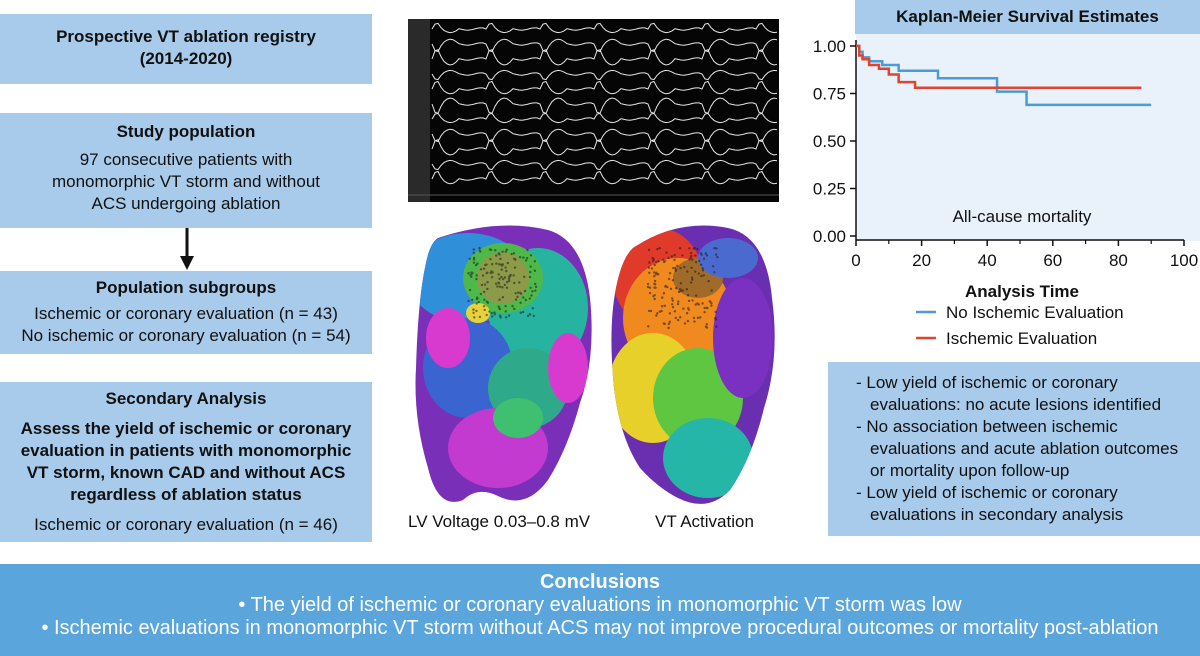 The width and height of the screenshot is (1200, 656). Describe the element at coordinates (987, 260) in the screenshot. I see `x-tick-label: 40` at that location.